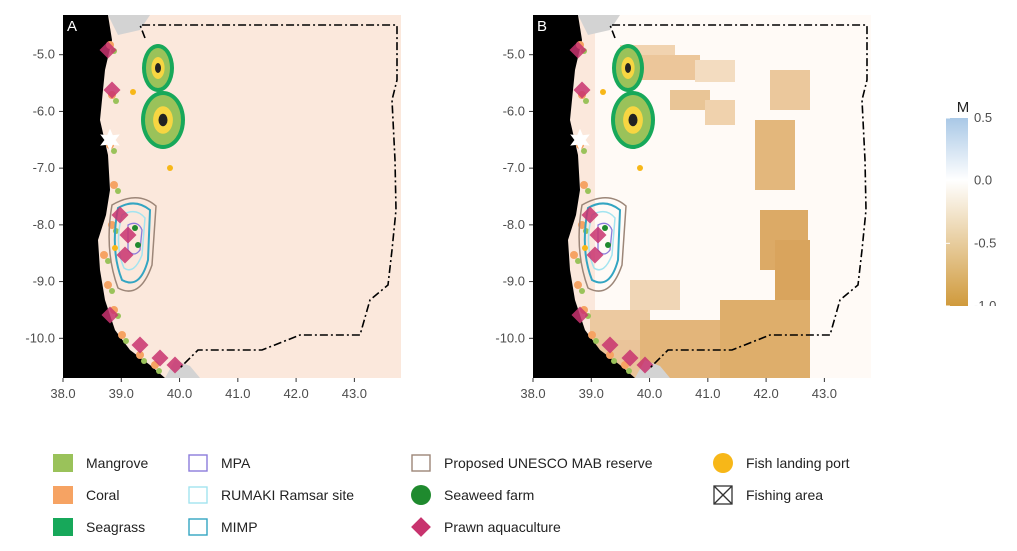 The image size is (1017, 551). Describe the element at coordinates (121, 393) in the screenshot. I see `x-tick-label: 39.0` at that location.